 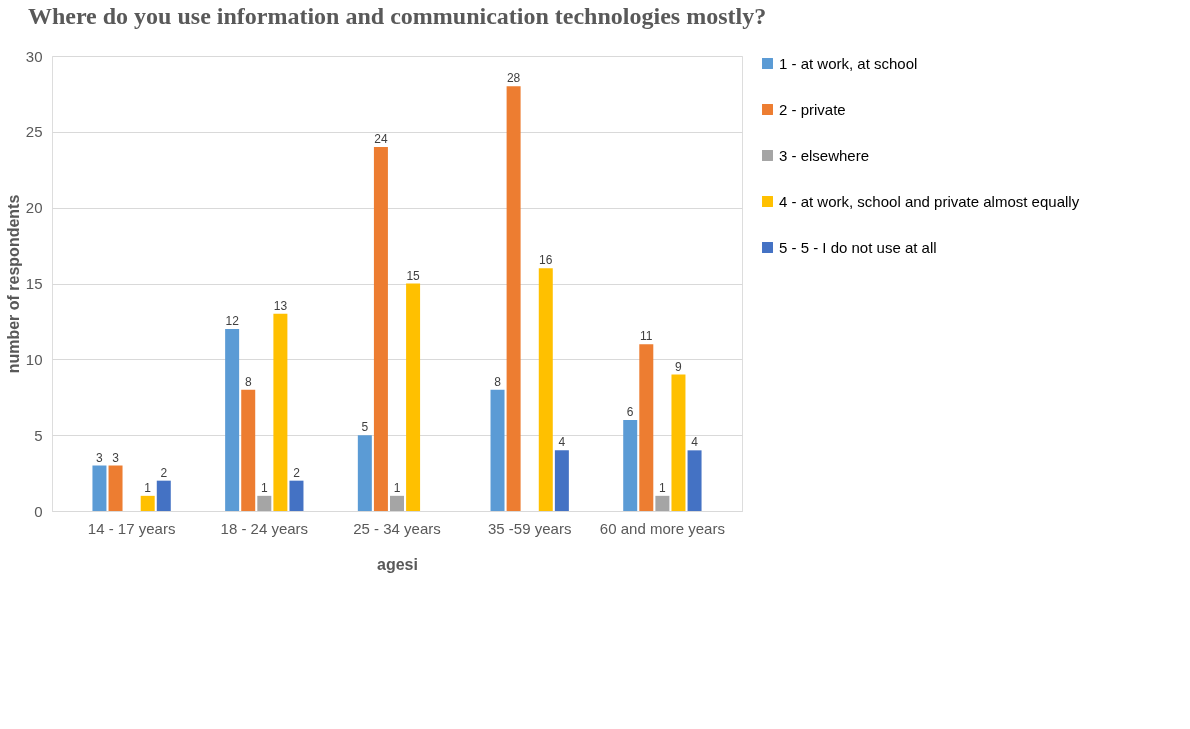 What do you see at coordinates (131, 528) in the screenshot?
I see `x-tick-label: 14 - 17 years` at bounding box center [131, 528].